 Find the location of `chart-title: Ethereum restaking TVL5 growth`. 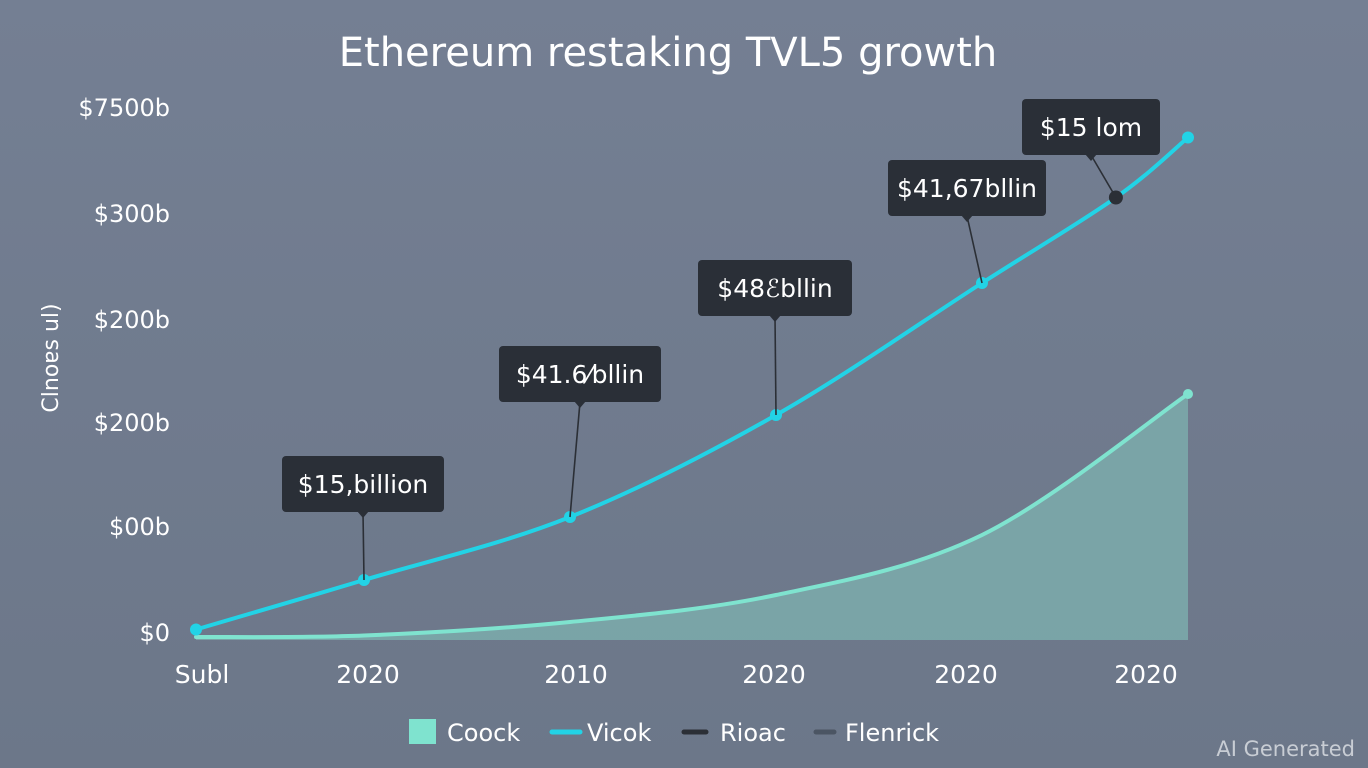

chart-title: Ethereum restaking TVL5 growth is located at coordinates (668, 53).